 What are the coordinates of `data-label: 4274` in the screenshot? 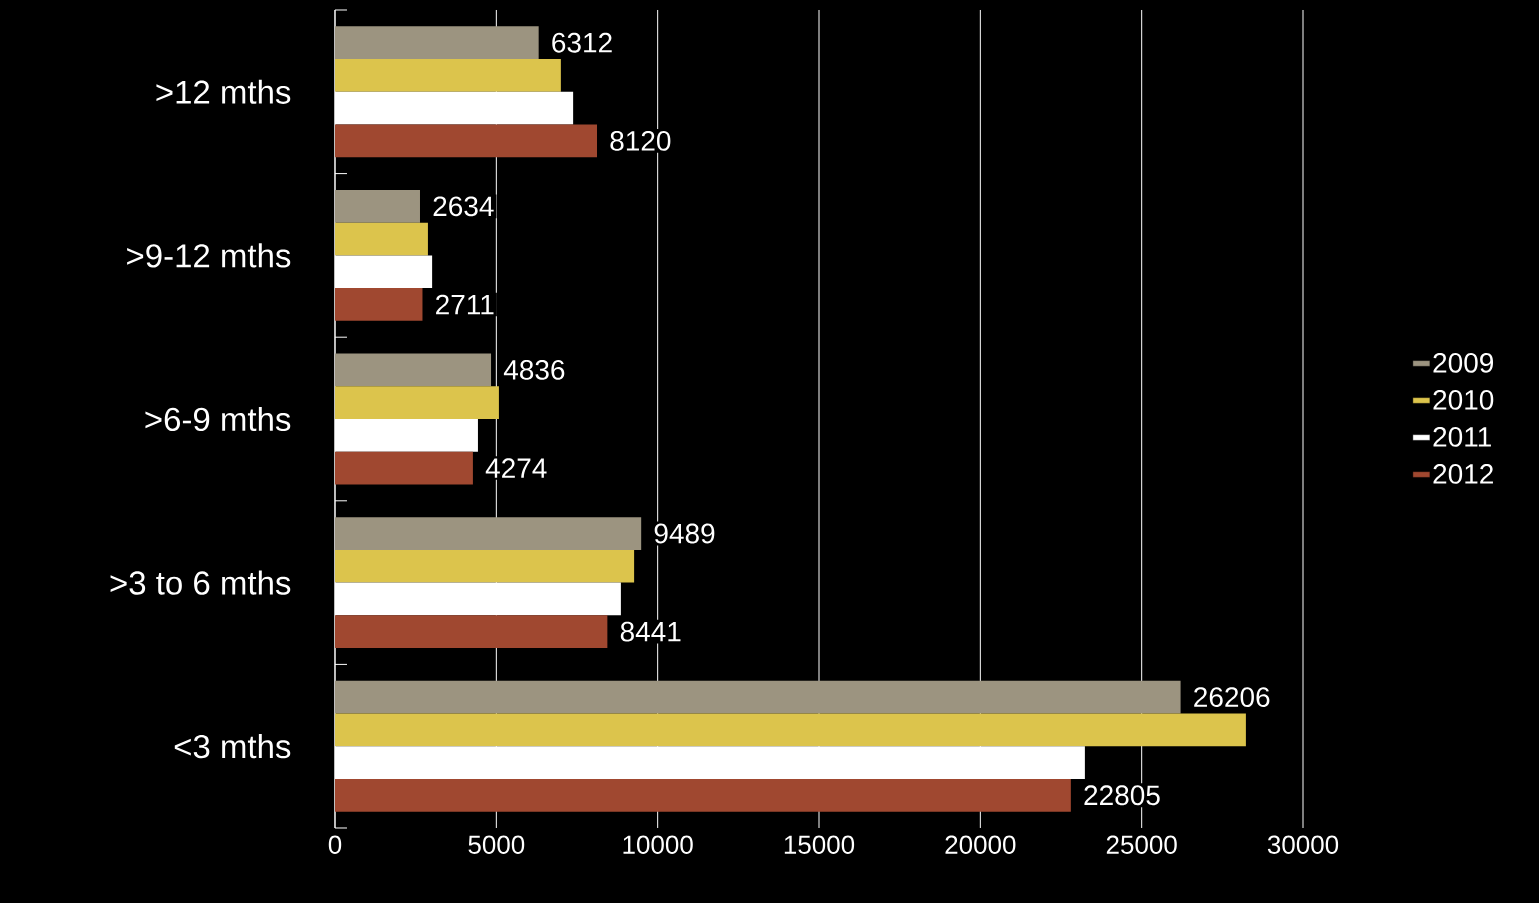 It's located at (516, 468).